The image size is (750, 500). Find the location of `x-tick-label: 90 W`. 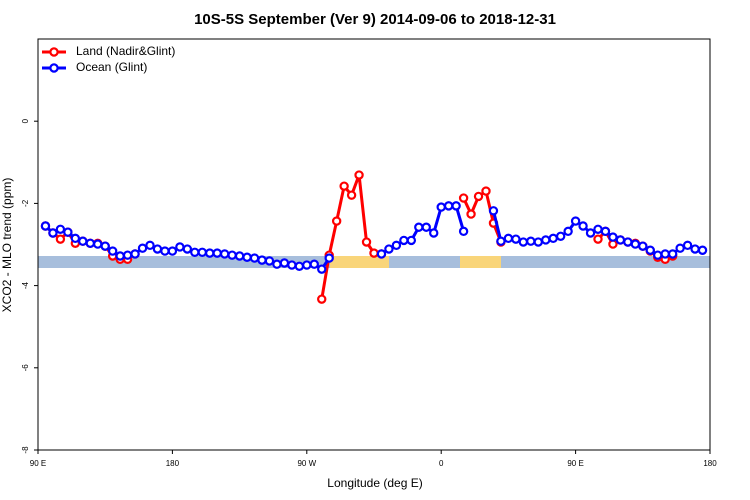

x-tick-label: 90 W is located at coordinates (306, 463).